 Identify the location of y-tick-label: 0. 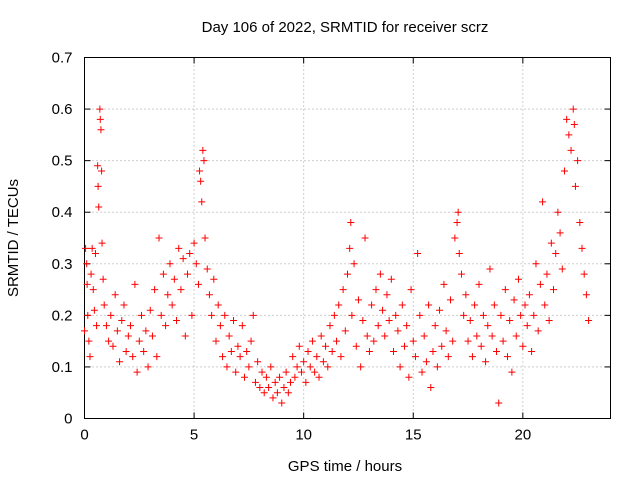
(68, 419).